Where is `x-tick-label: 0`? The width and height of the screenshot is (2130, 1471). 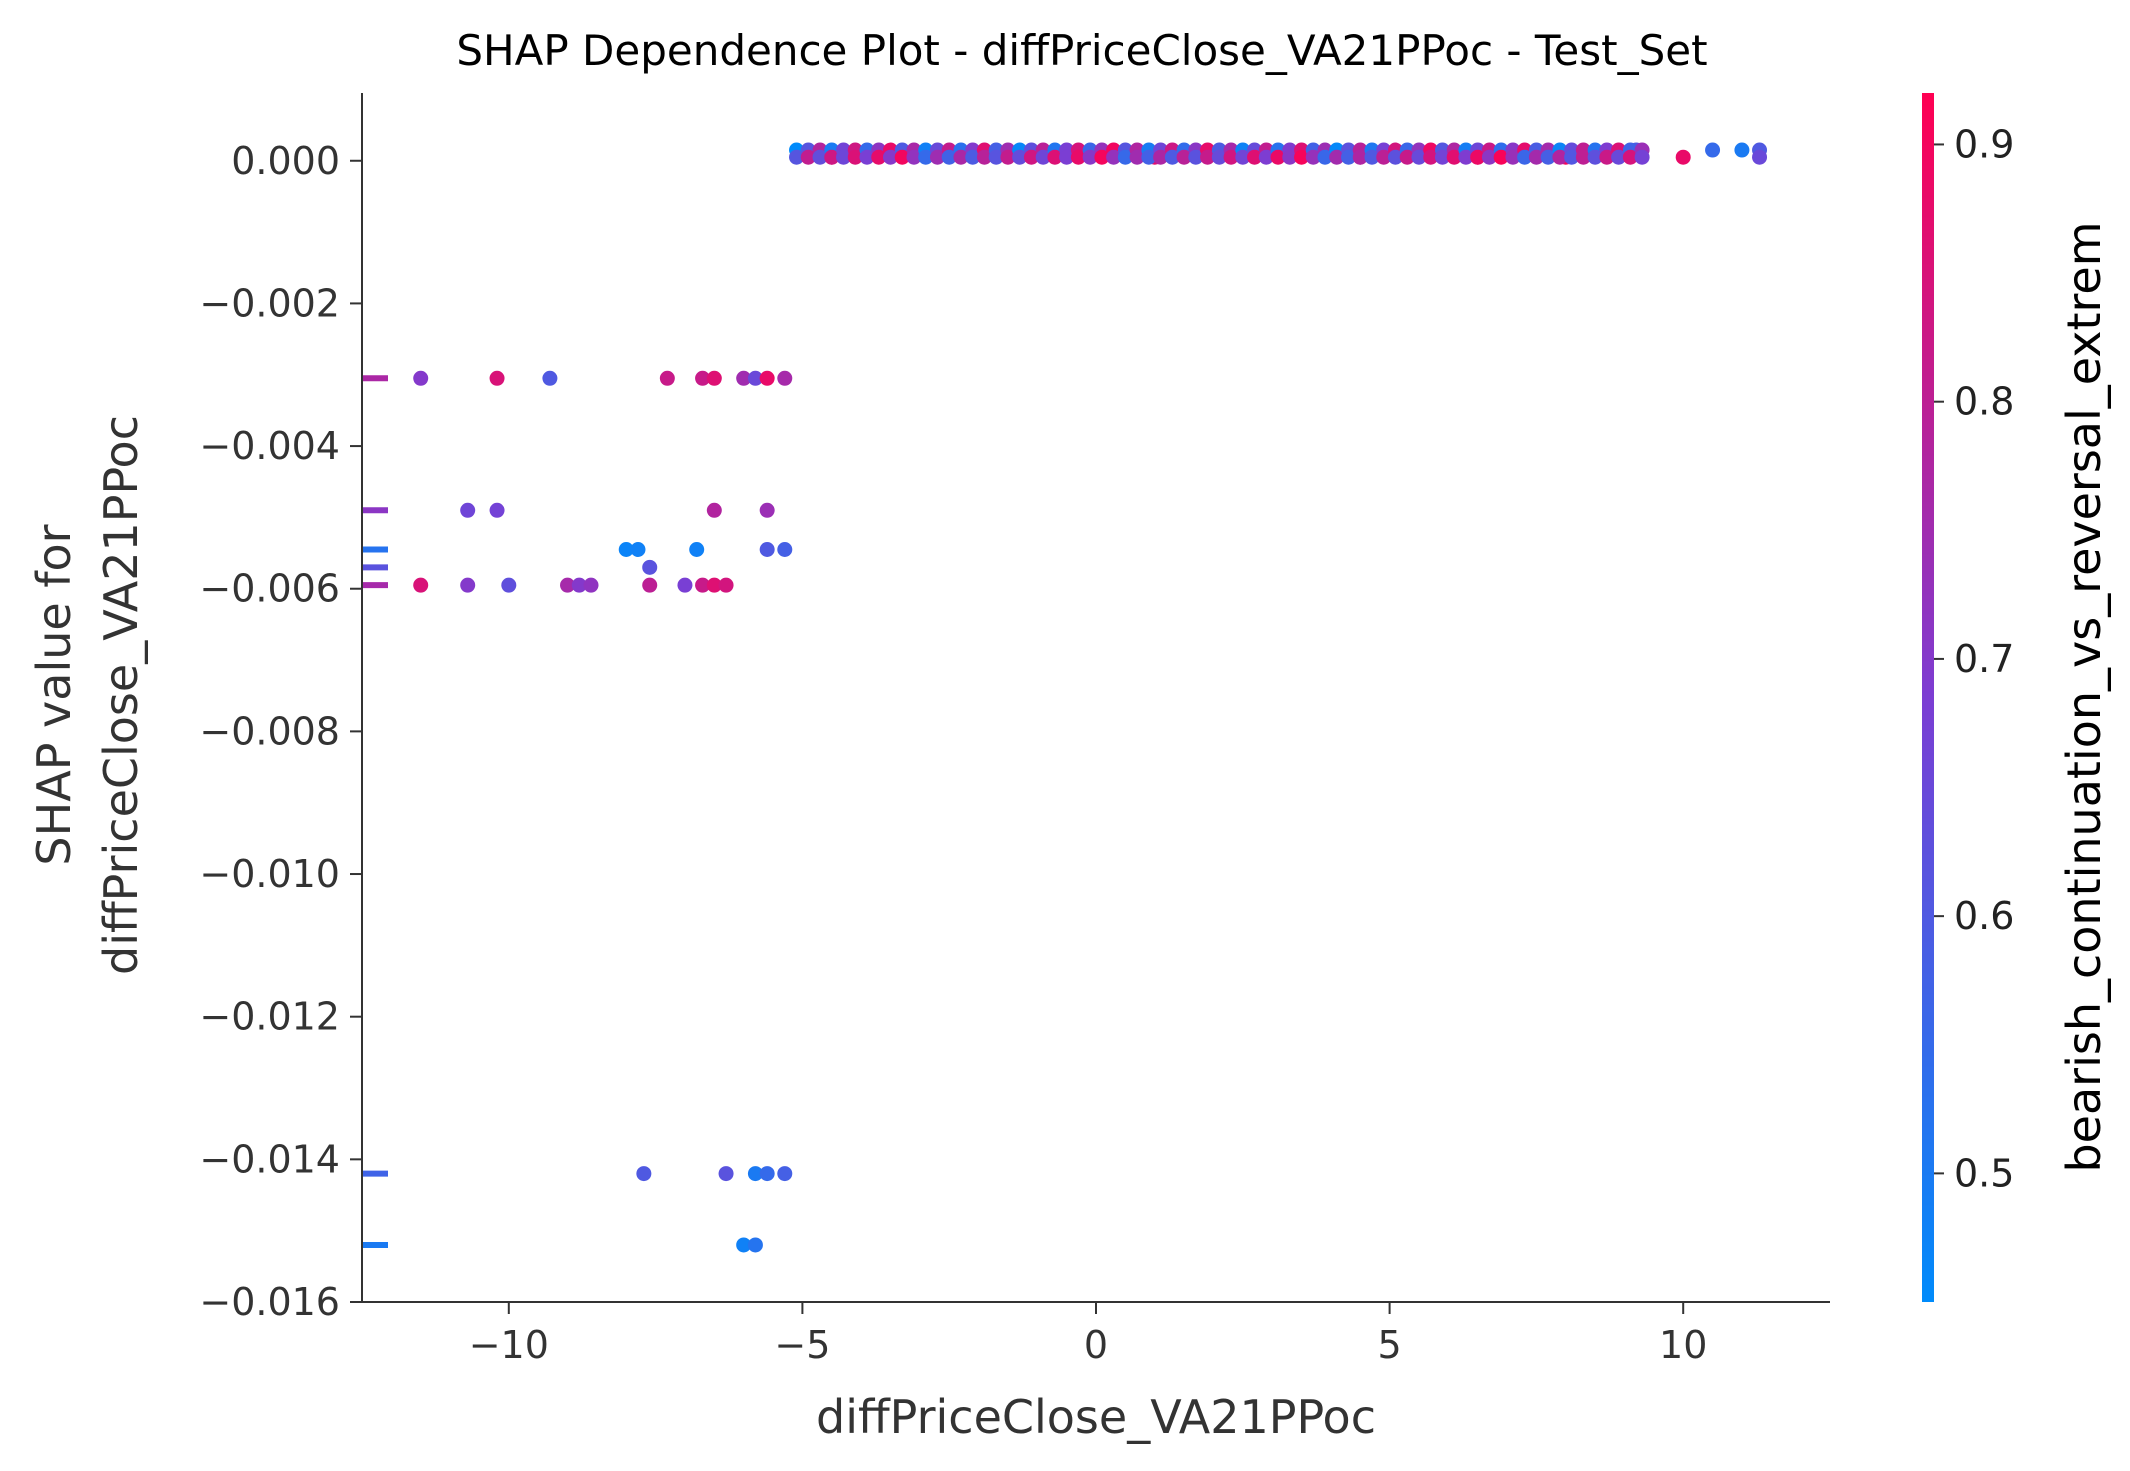 x-tick-label: 0 is located at coordinates (1096, 1345).